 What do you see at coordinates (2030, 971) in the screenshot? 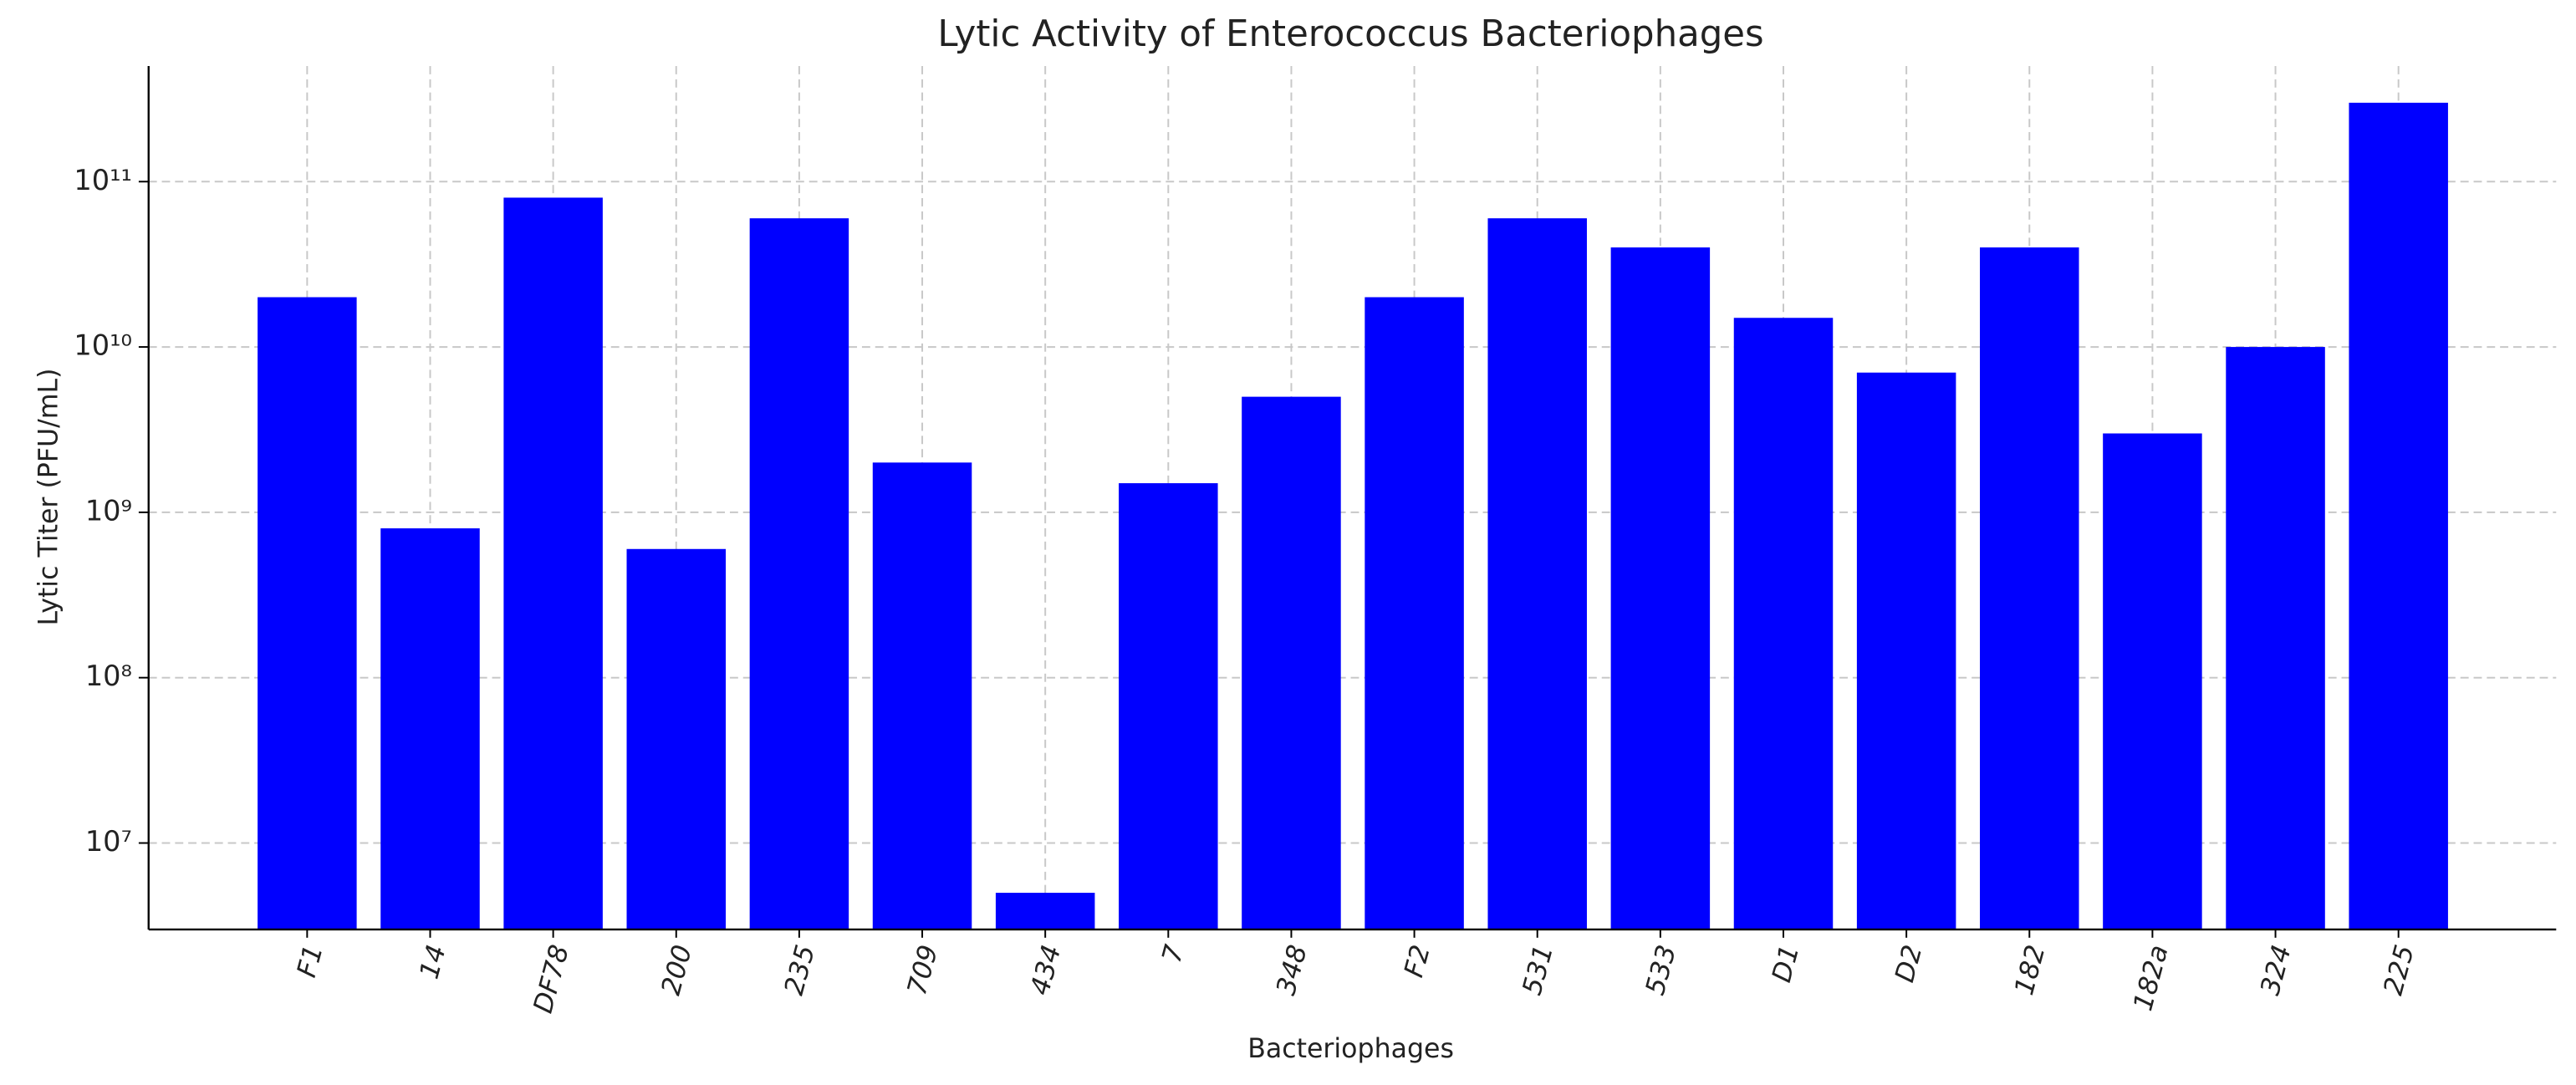
I see `x-tick-label: 182` at bounding box center [2030, 971].